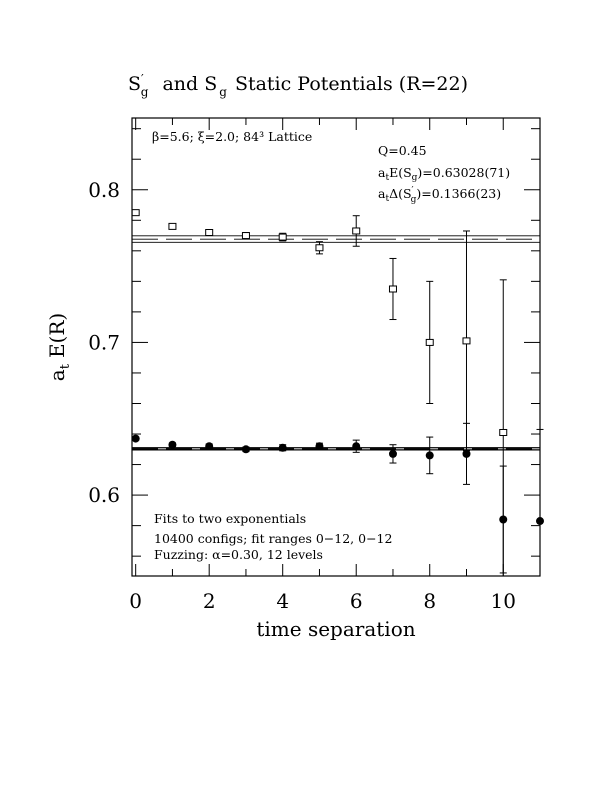  Describe the element at coordinates (232, 136) in the screenshot. I see `lattice-annotation: β=5.6; ξ=2.0; 84³ Lattice` at that location.